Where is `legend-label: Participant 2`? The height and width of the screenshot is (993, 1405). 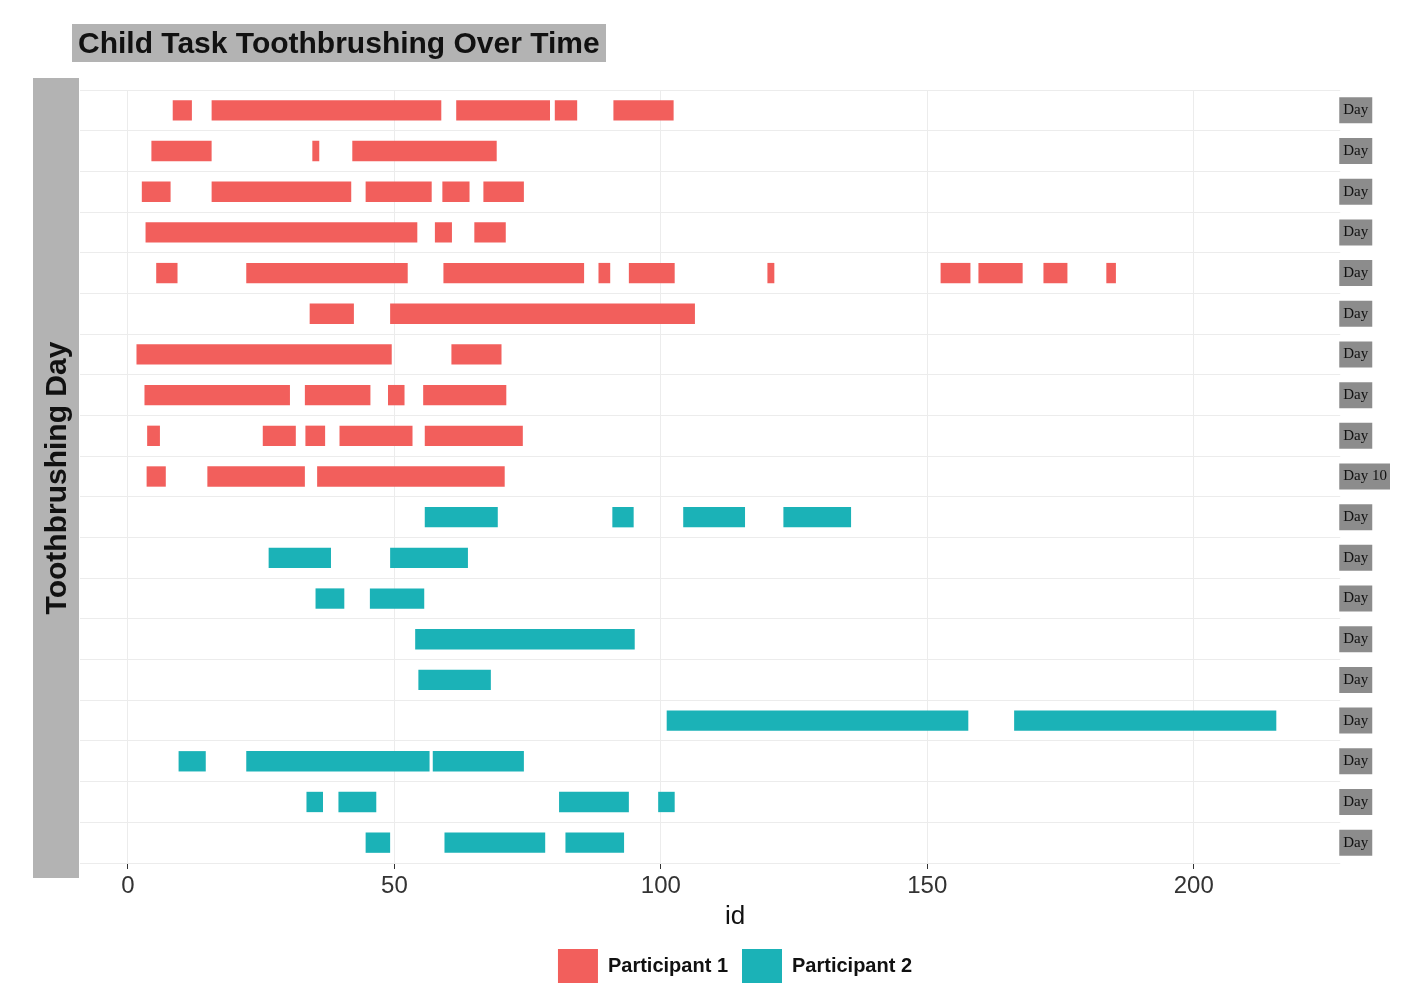 legend-label: Participant 2 is located at coordinates (852, 964).